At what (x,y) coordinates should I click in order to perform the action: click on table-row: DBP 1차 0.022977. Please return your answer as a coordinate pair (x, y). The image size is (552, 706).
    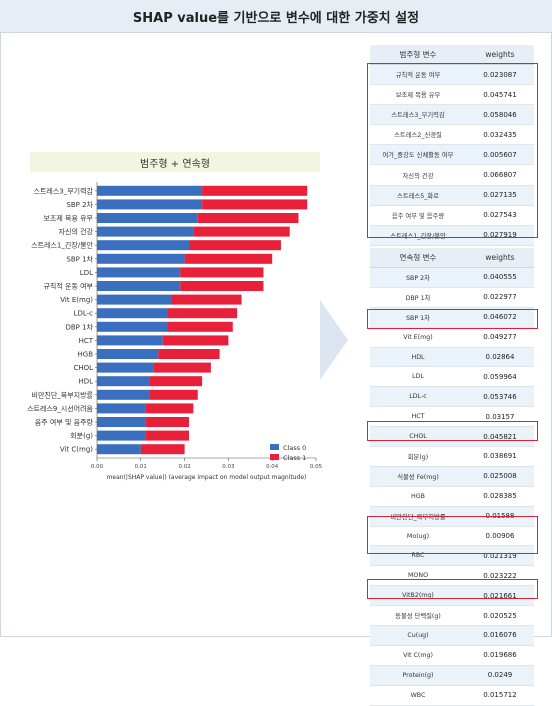
    Looking at the image, I should click on (452, 297).